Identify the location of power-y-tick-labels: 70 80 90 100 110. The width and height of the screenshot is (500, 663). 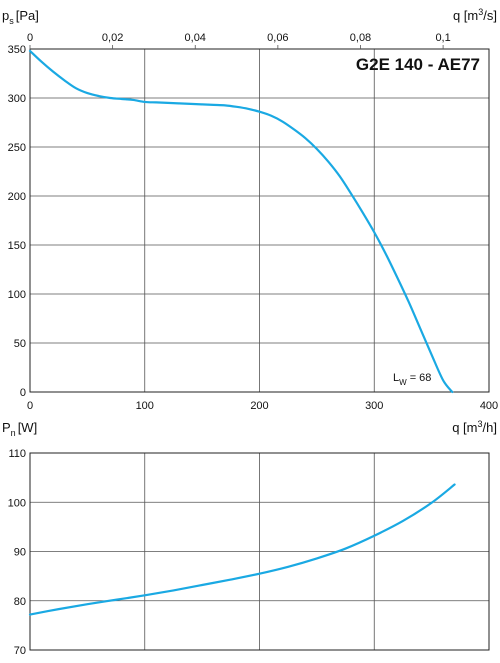
(17, 552).